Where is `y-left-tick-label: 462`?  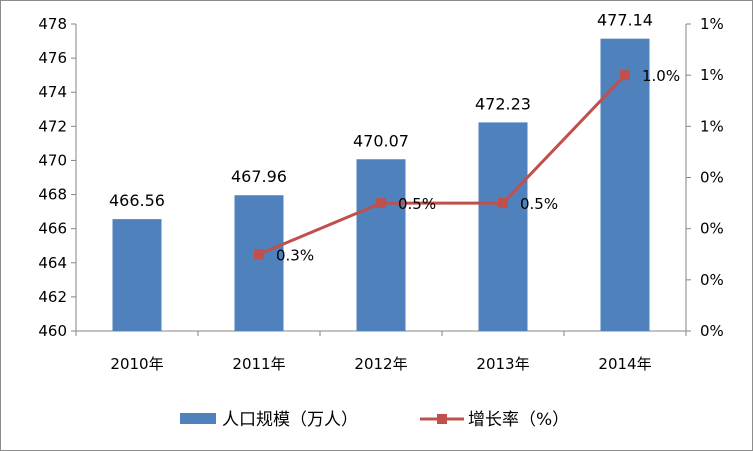
y-left-tick-label: 462 is located at coordinates (52, 297).